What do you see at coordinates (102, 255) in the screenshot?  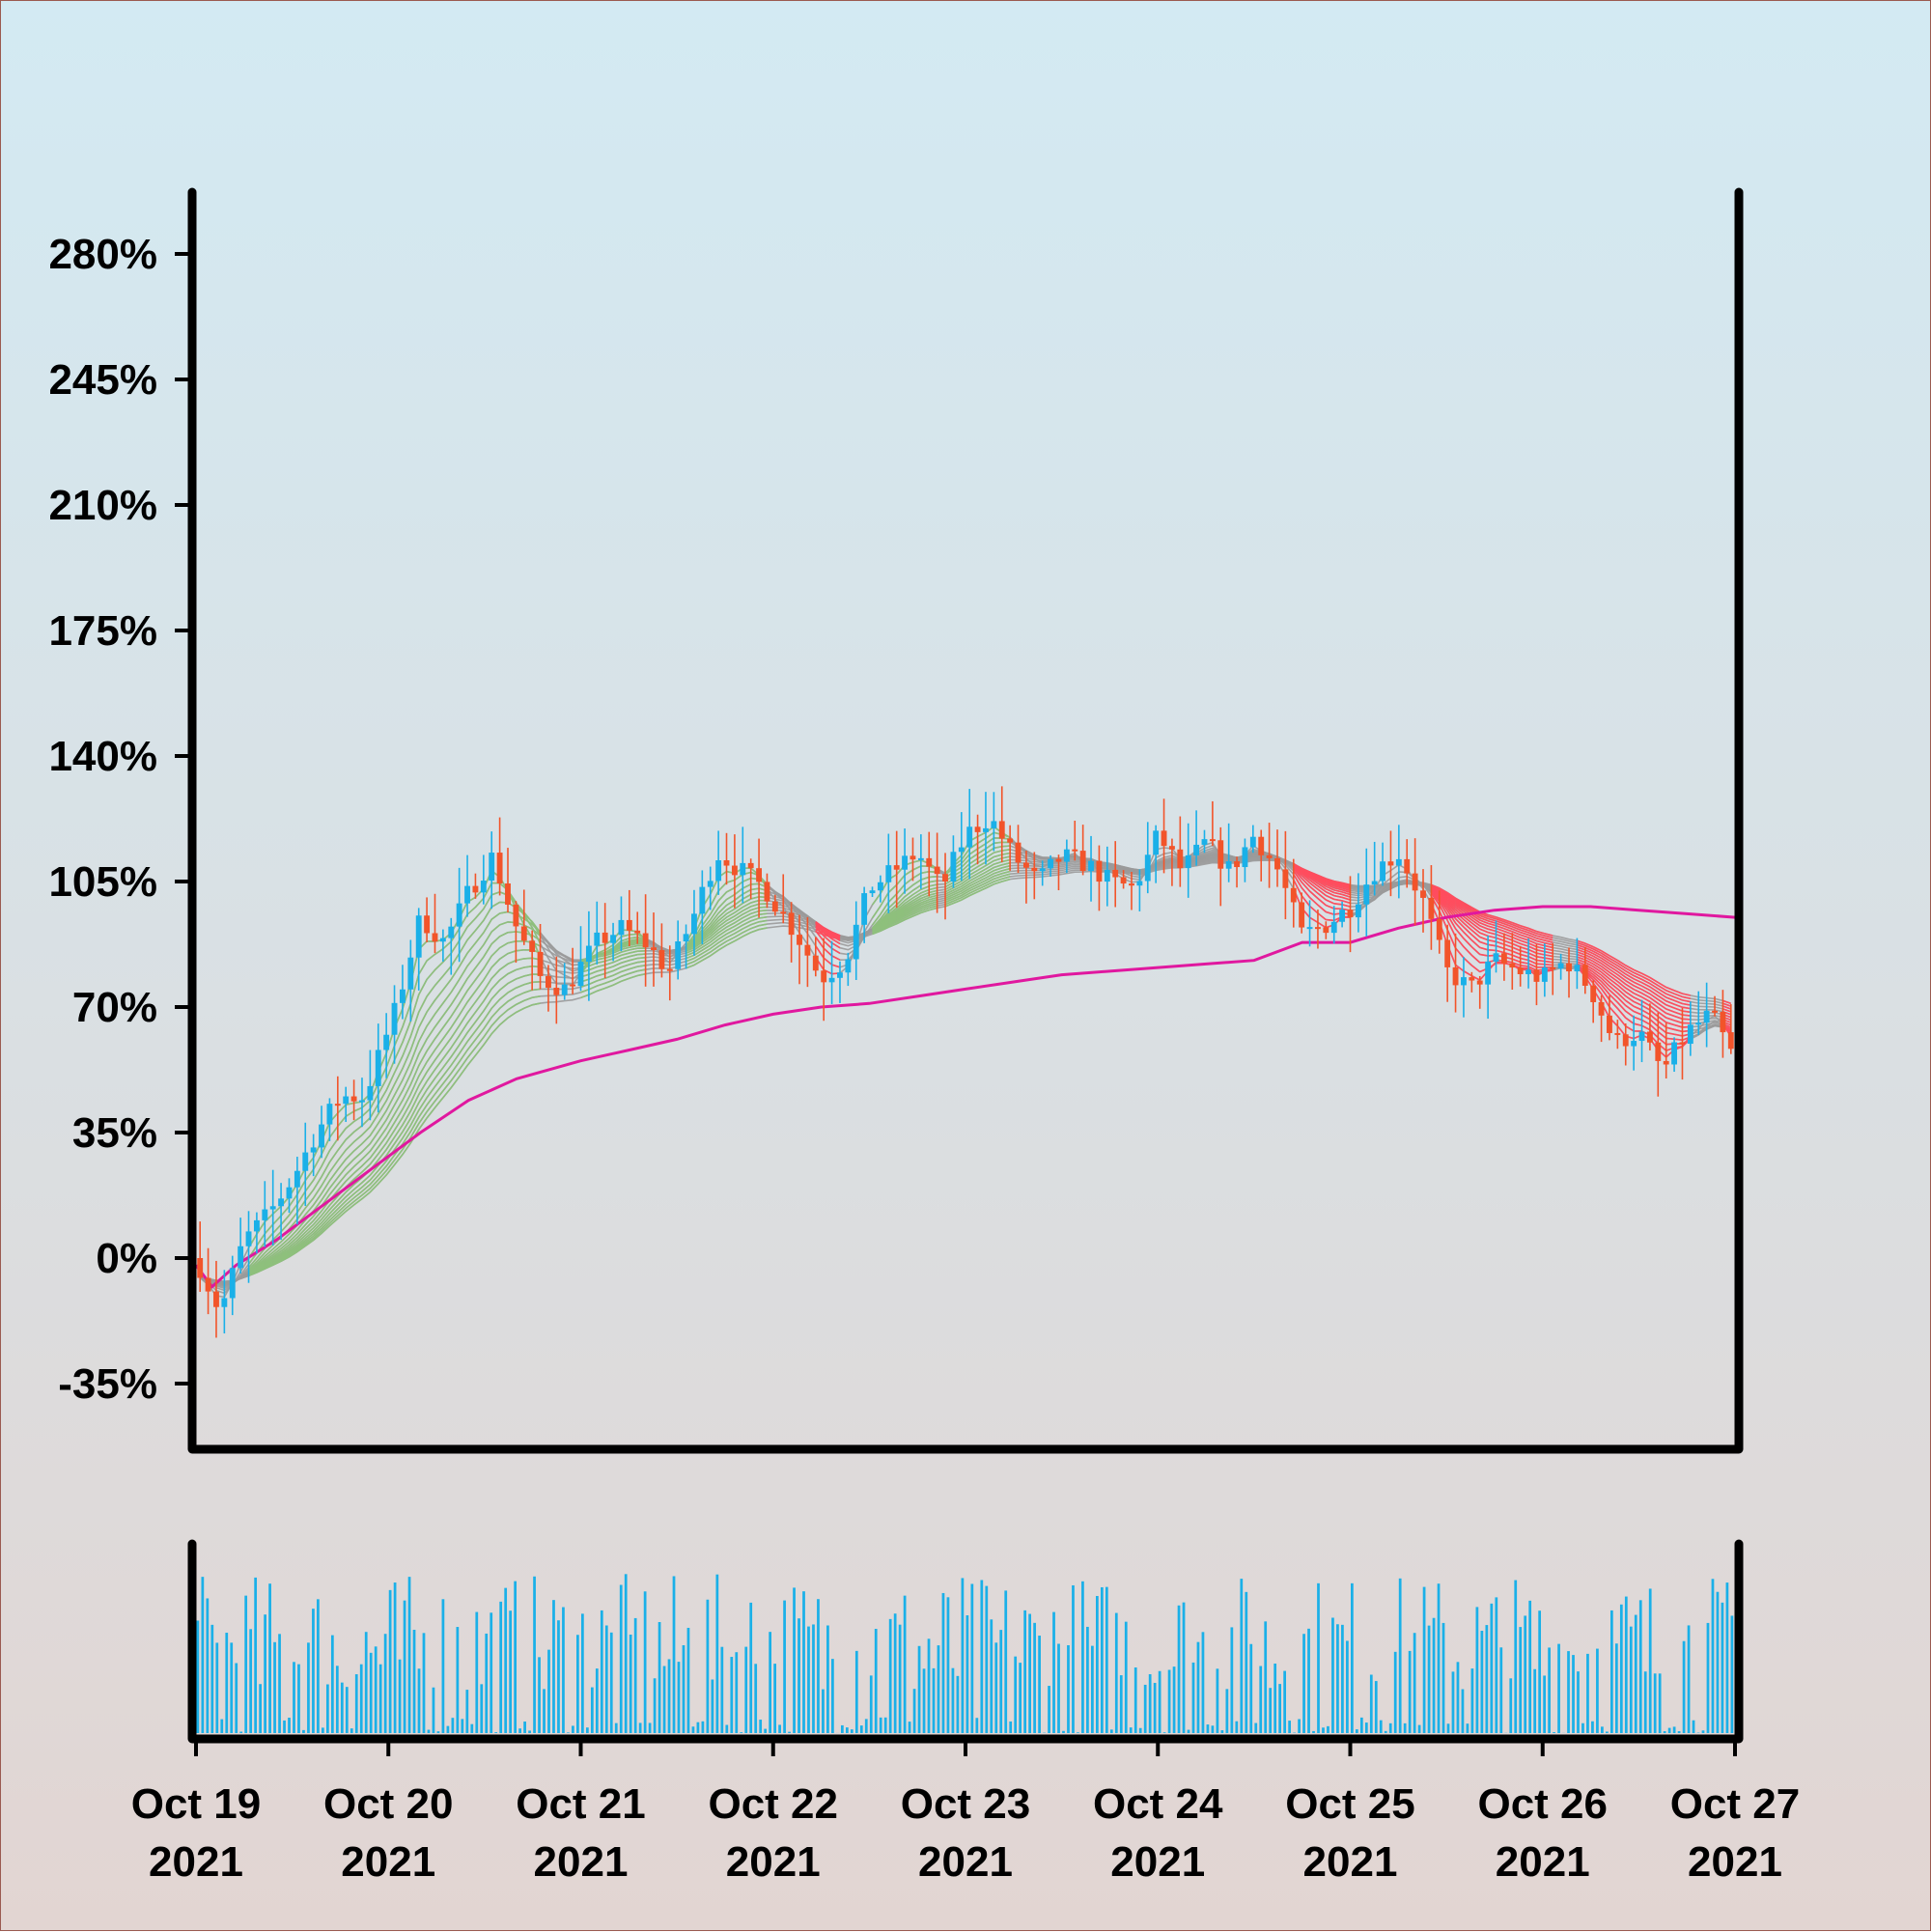 I see `y-tick-label: 280%` at bounding box center [102, 255].